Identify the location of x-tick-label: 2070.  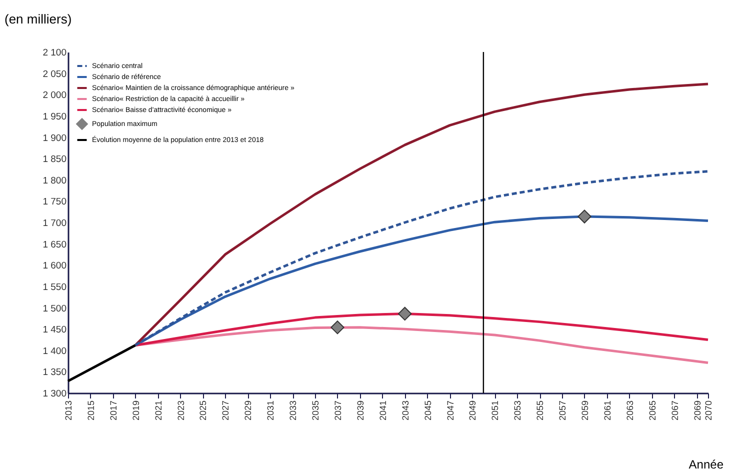
(709, 410).